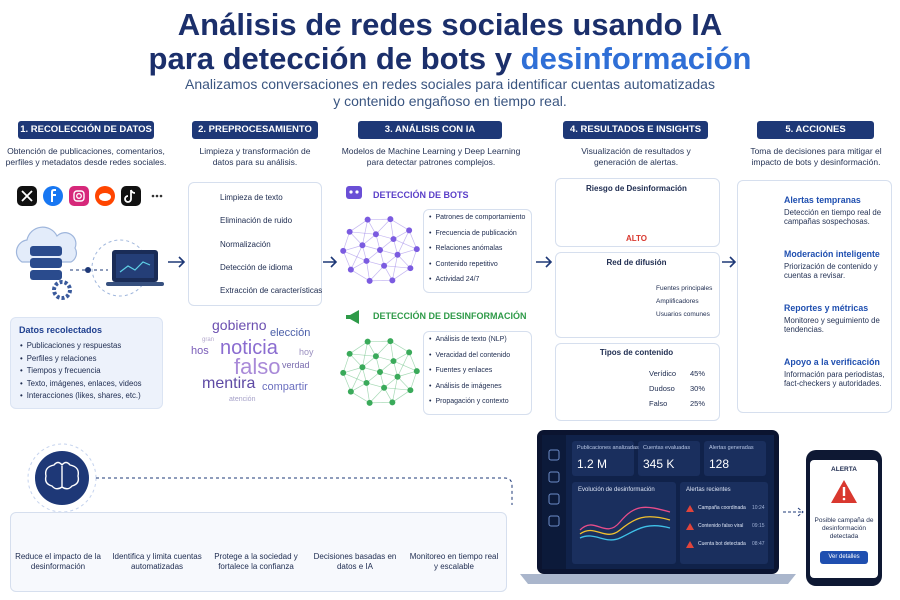 Image resolution: width=900 pixels, height=600 pixels. I want to click on alert-time: 09:15, so click(758, 526).